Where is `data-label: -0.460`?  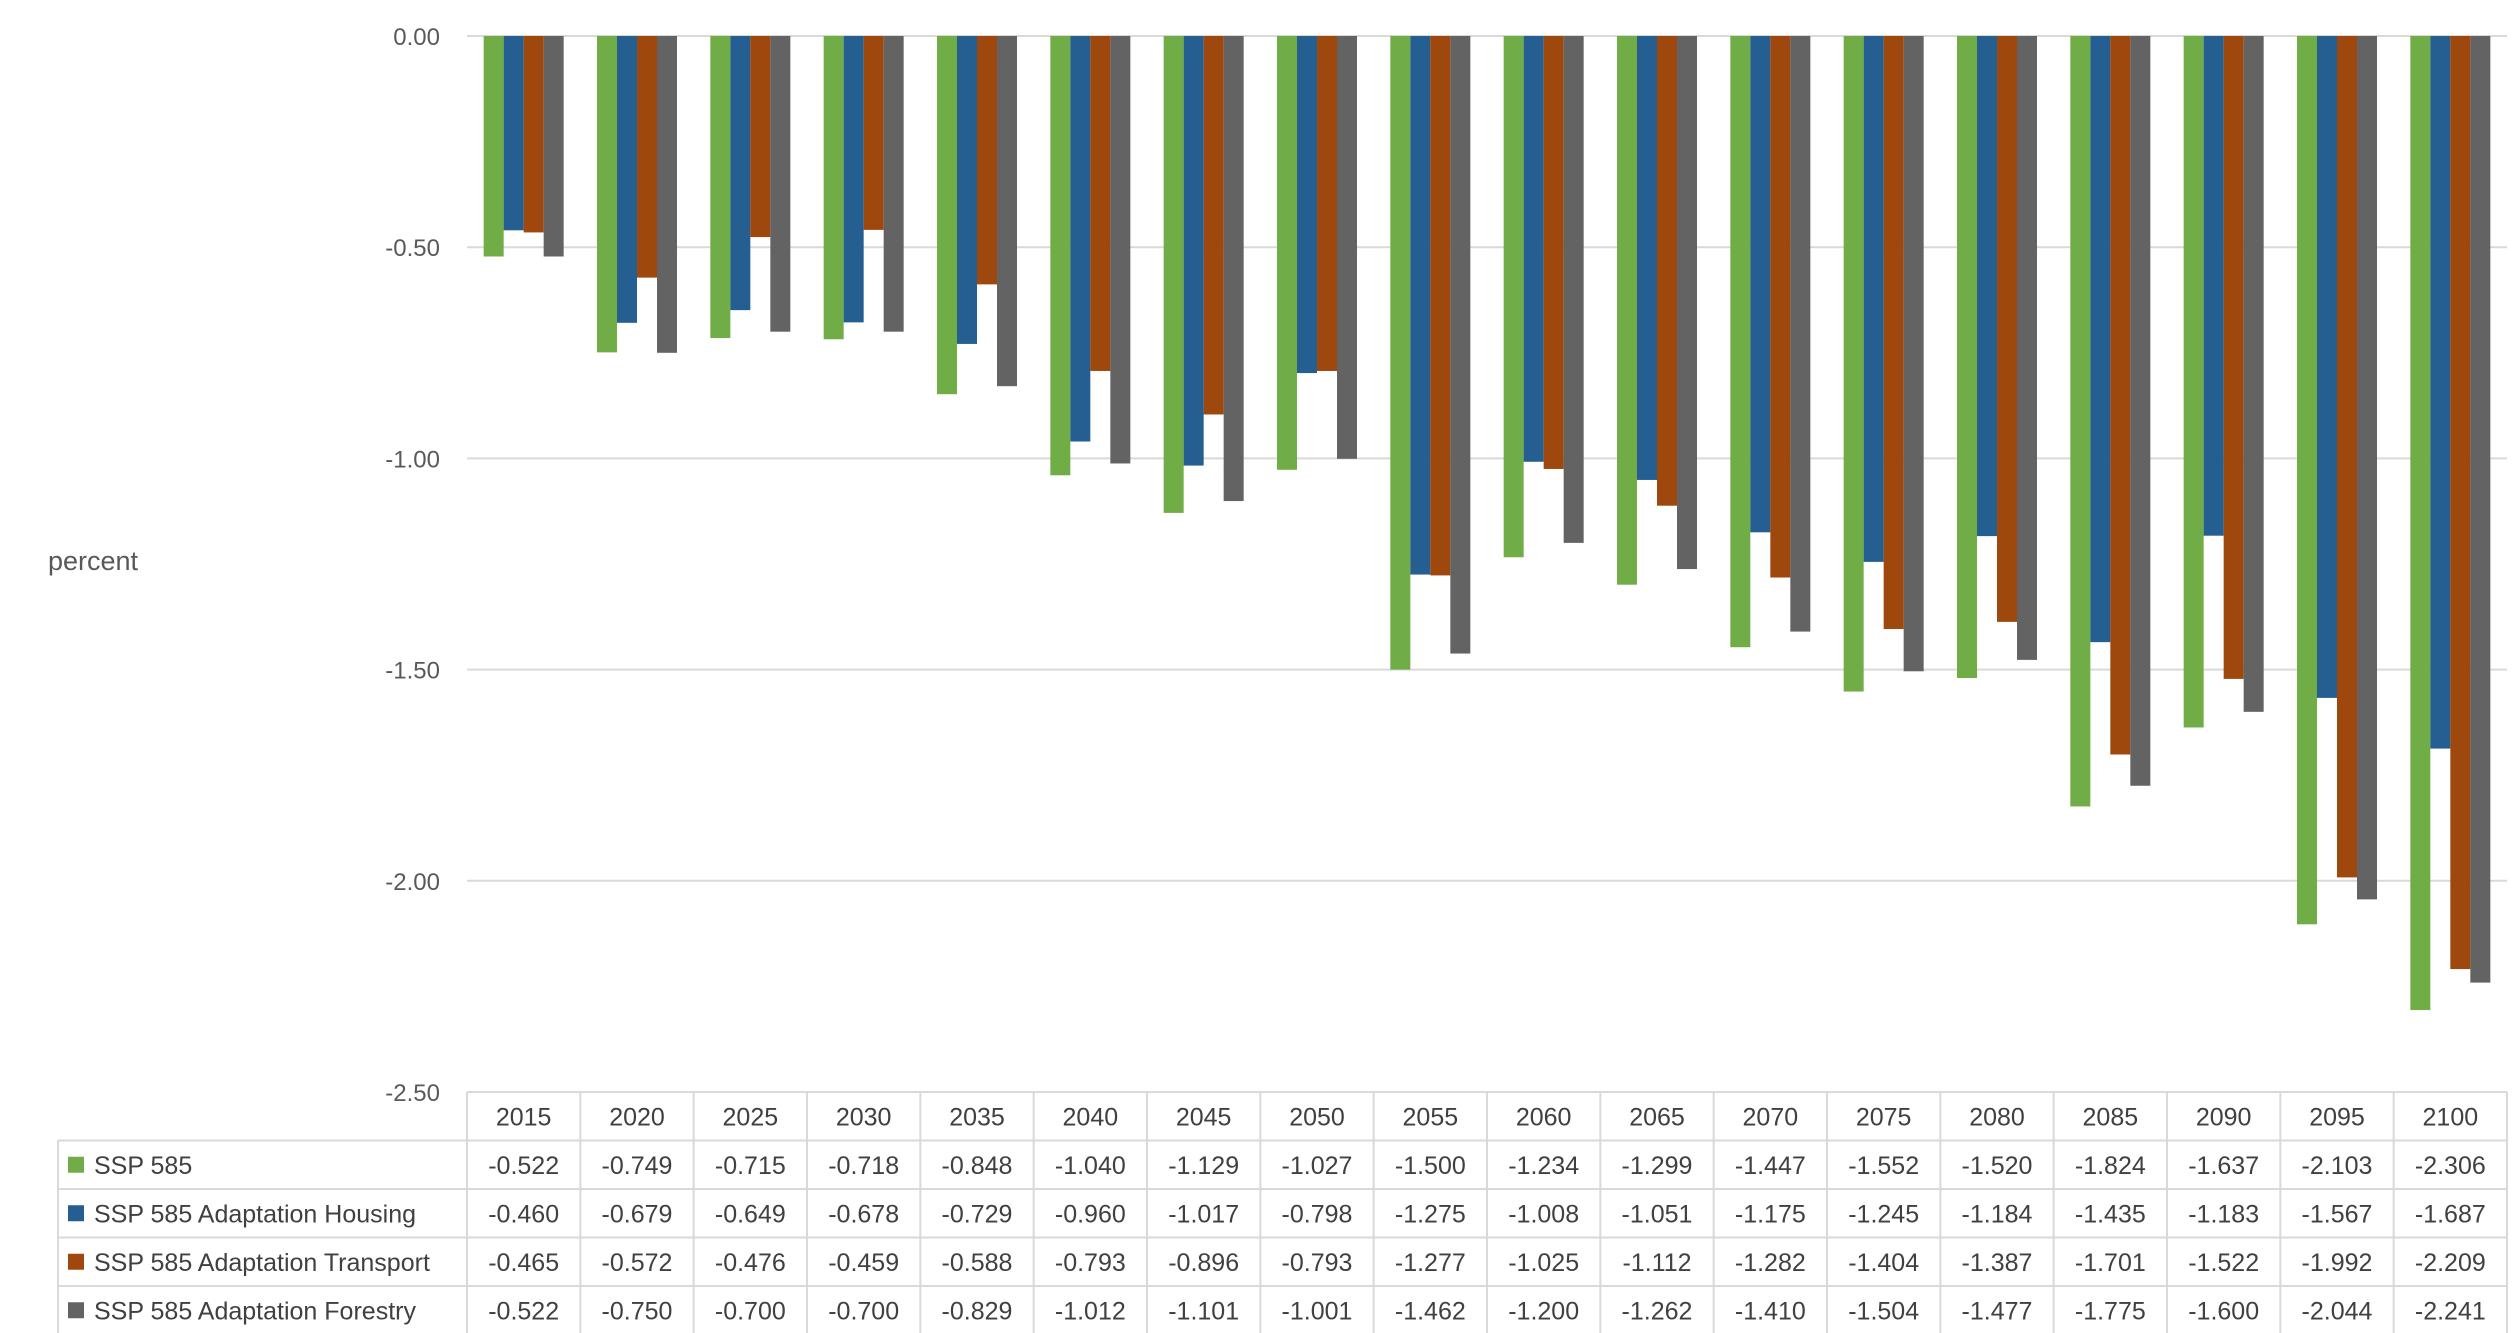
data-label: -0.460 is located at coordinates (523, 1214).